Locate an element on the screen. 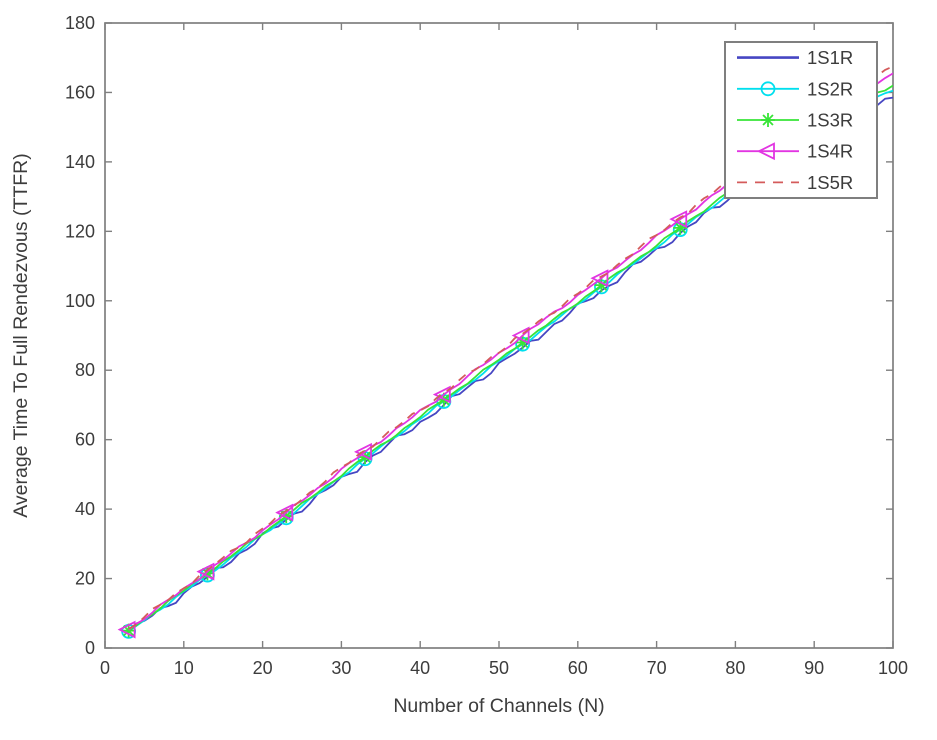 This screenshot has height=740, width=937. y-tick-label: 120 is located at coordinates (80, 231).